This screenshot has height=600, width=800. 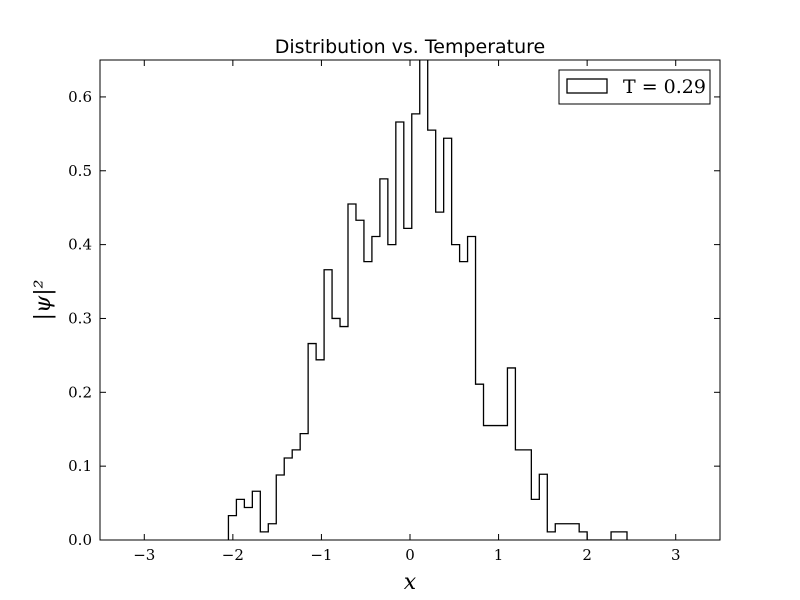 What do you see at coordinates (676, 555) in the screenshot?
I see `x-tick-label: 3` at bounding box center [676, 555].